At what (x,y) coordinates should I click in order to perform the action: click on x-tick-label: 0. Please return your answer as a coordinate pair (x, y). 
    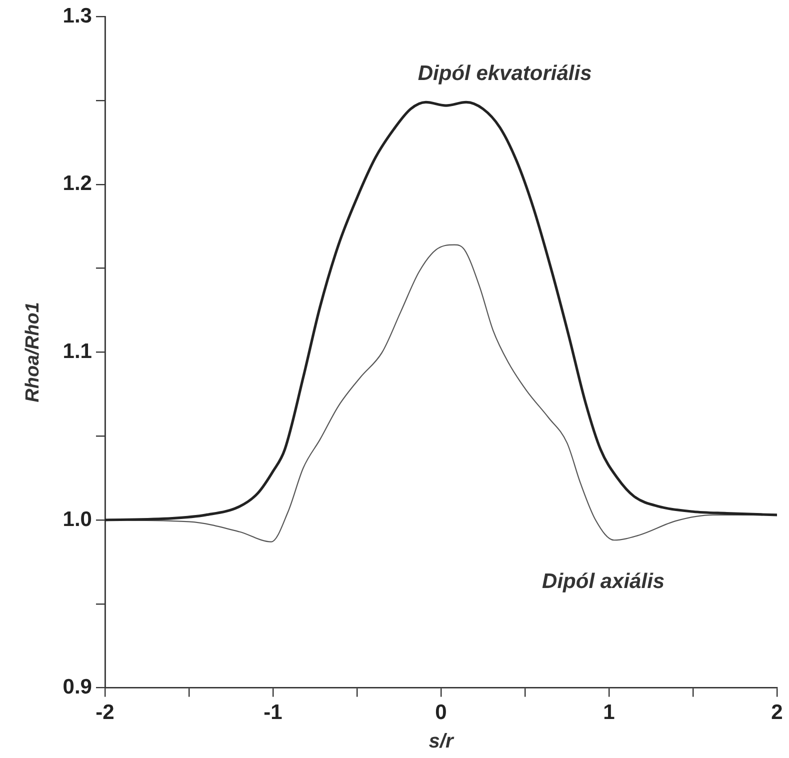
    Looking at the image, I should click on (441, 712).